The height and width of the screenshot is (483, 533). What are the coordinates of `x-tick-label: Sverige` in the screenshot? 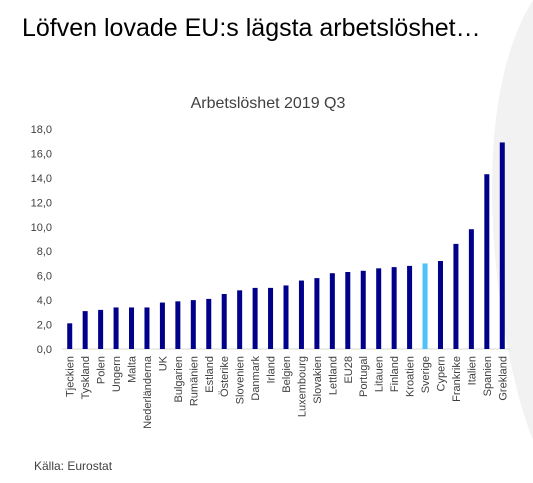 It's located at (426, 374).